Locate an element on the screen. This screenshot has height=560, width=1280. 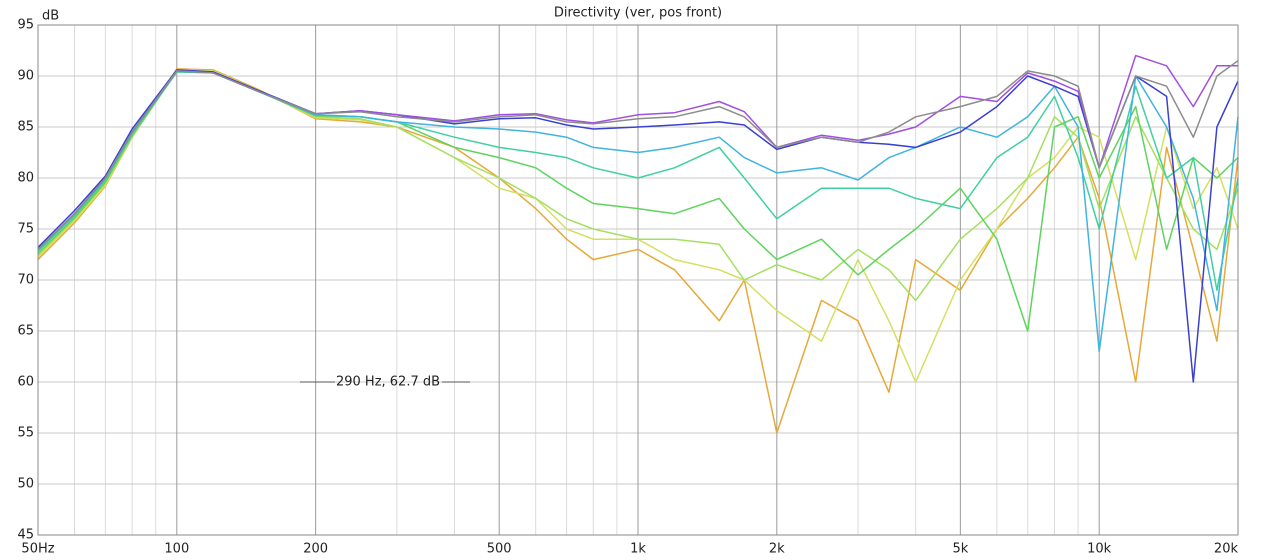
y-tick-label: 80 is located at coordinates (25, 178).